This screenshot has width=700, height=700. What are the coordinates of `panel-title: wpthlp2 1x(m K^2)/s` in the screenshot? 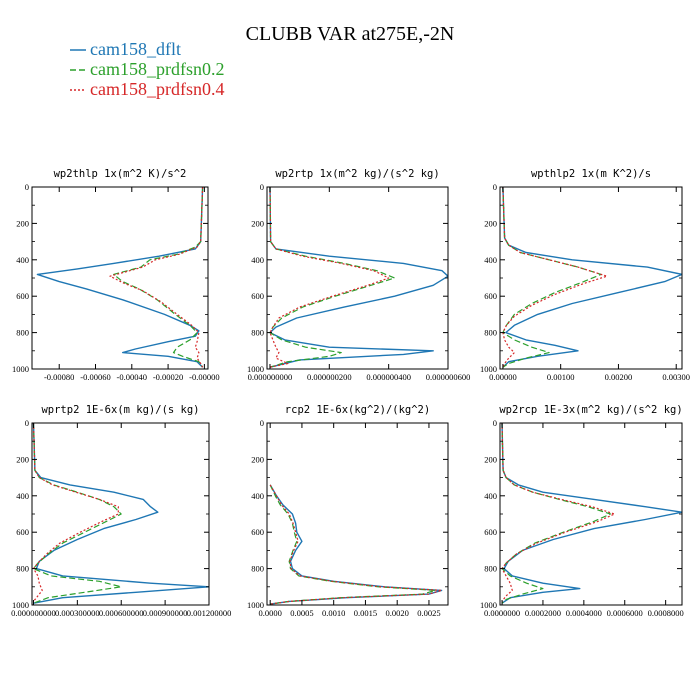 It's located at (591, 174).